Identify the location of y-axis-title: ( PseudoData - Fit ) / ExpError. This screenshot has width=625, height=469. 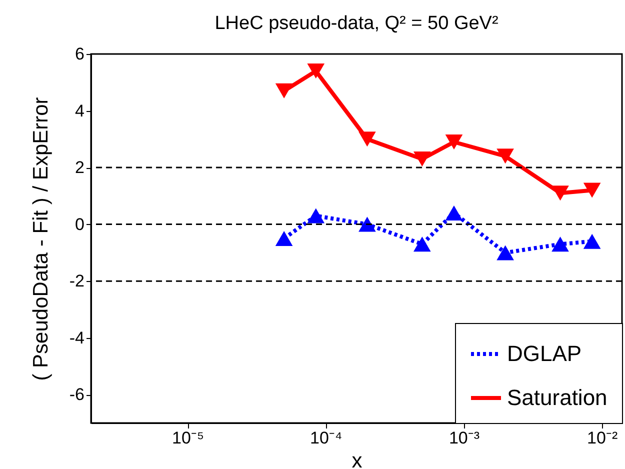
(40, 239).